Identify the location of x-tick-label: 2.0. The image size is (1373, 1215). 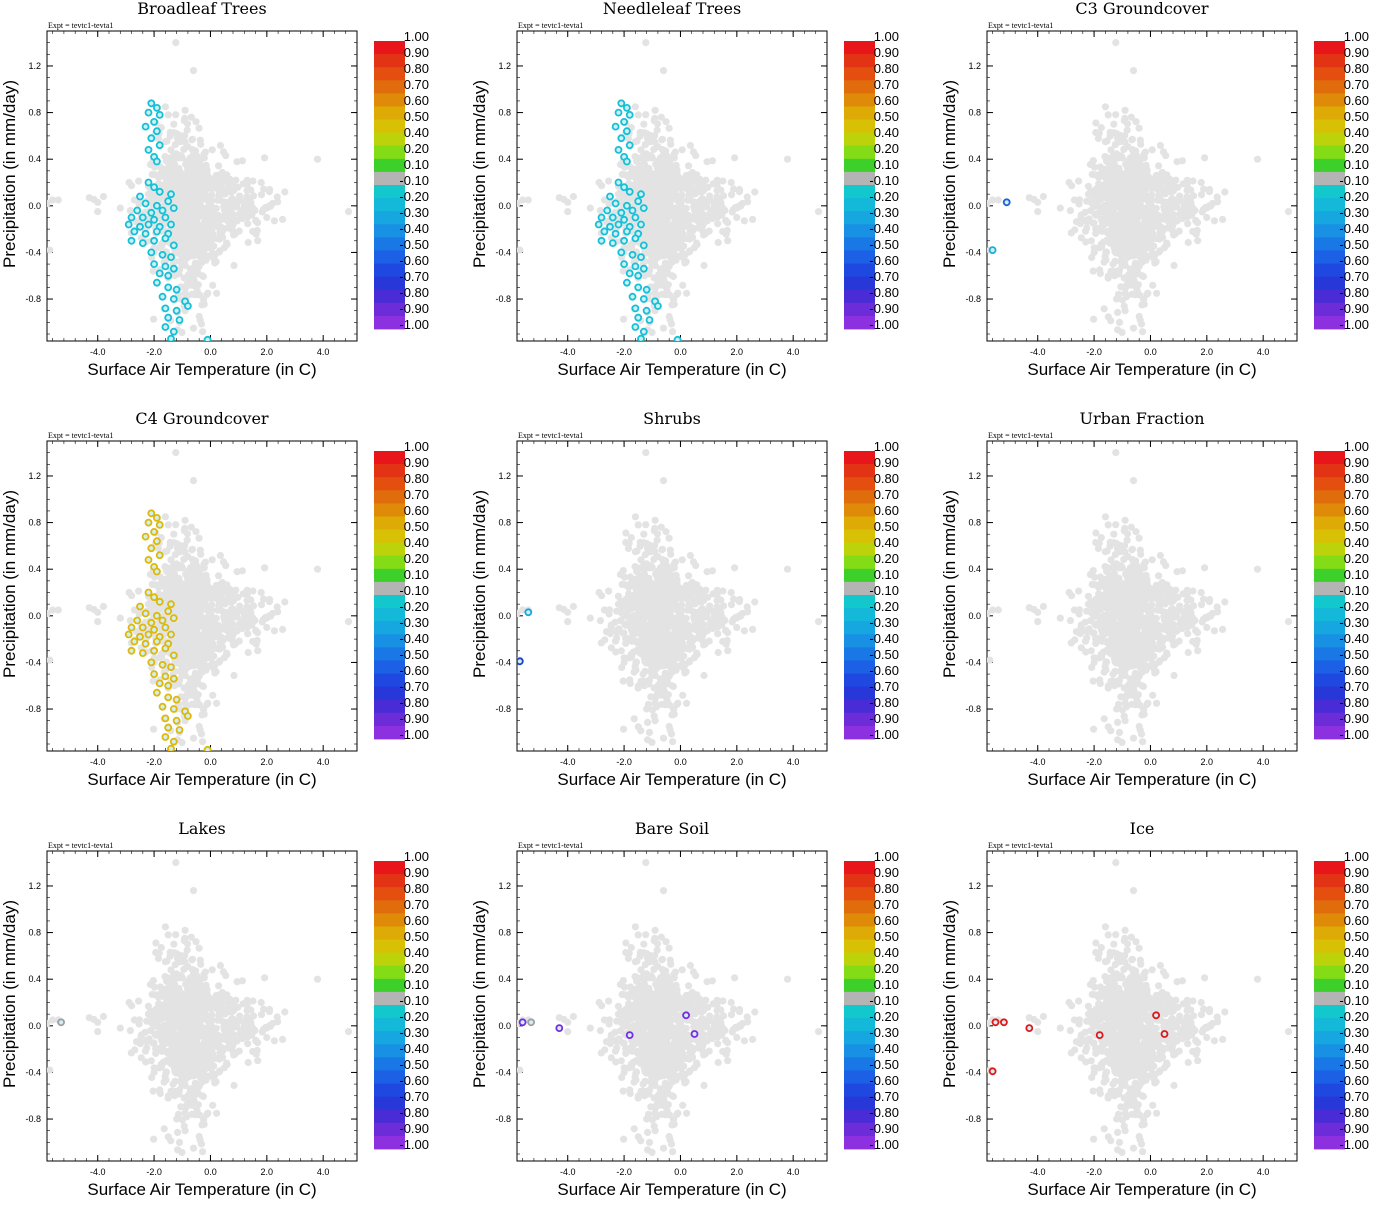
(737, 762).